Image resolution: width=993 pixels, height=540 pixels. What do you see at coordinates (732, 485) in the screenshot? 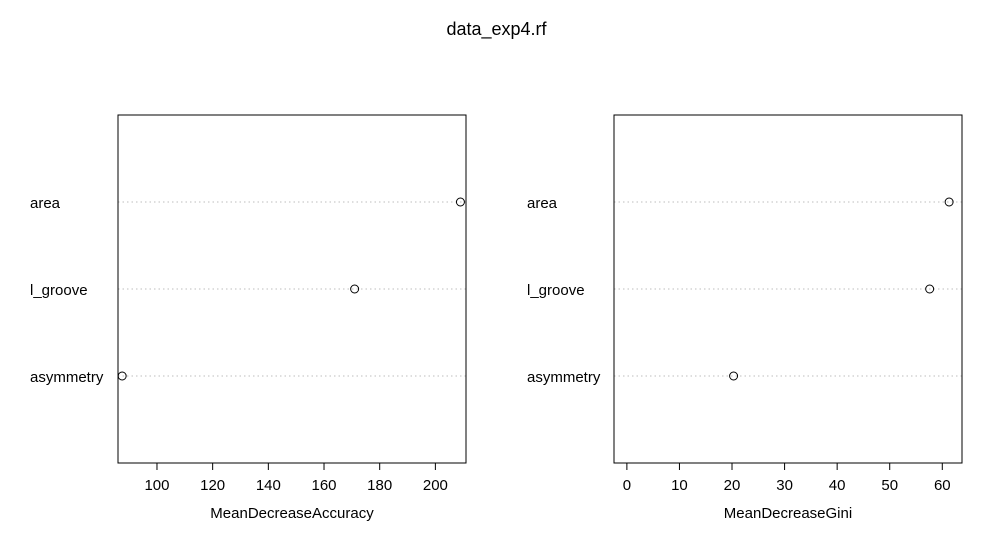
I see `x-tick-label: 20` at bounding box center [732, 485].